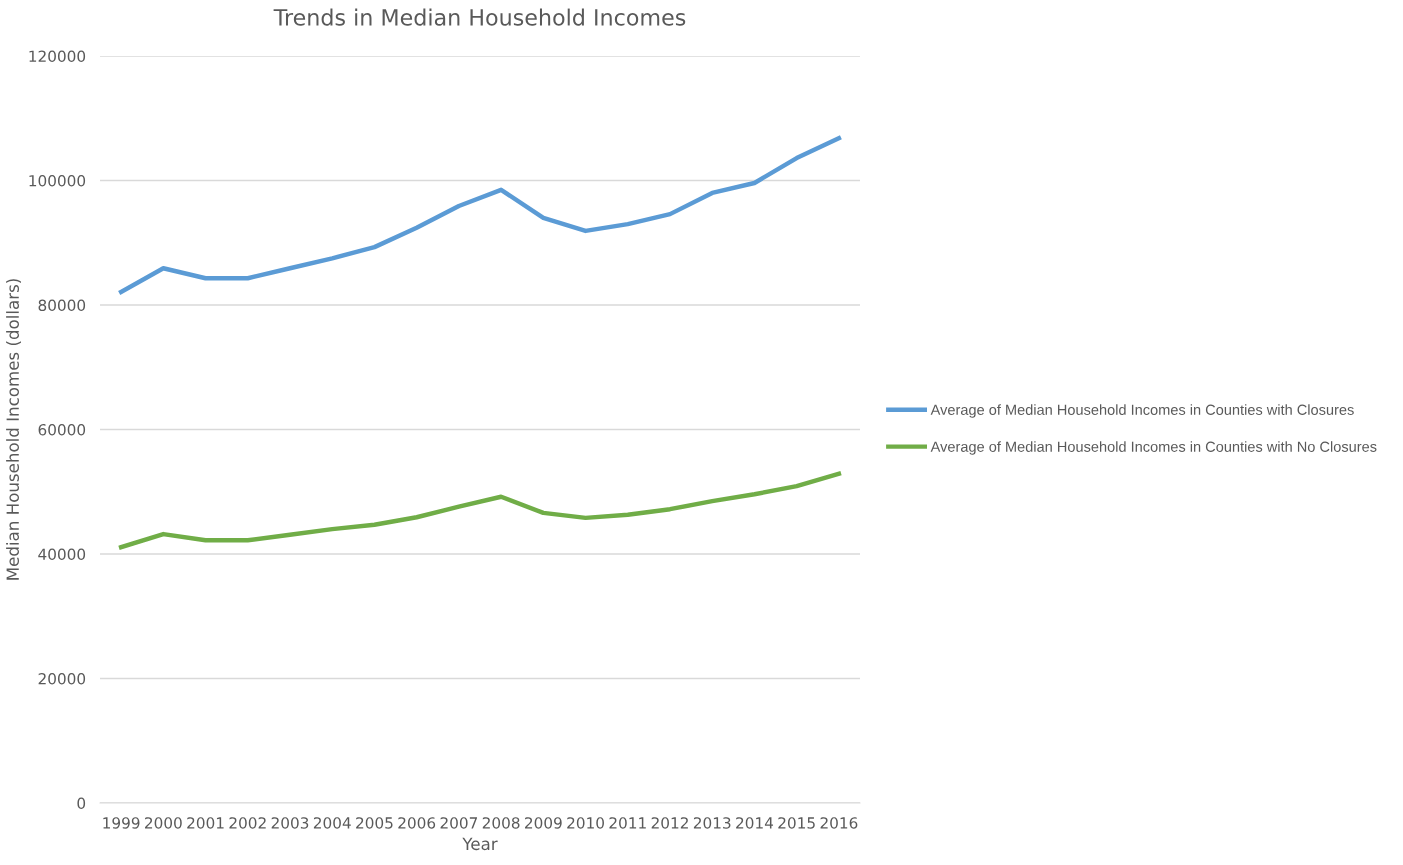 The image size is (1403, 865). I want to click on x-axis-title: Year, so click(480, 844).